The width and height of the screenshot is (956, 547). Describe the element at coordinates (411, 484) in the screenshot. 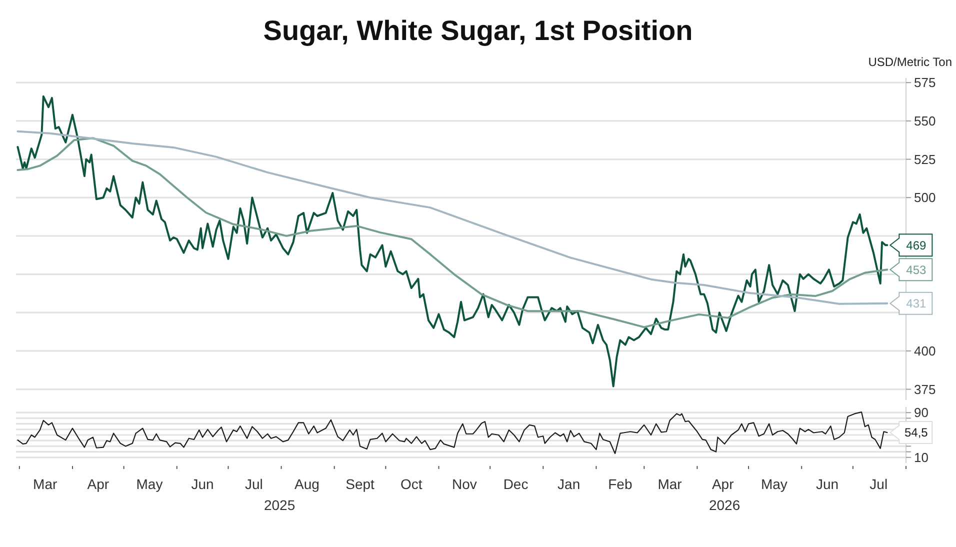

I see `x-tick-label: Oct` at that location.